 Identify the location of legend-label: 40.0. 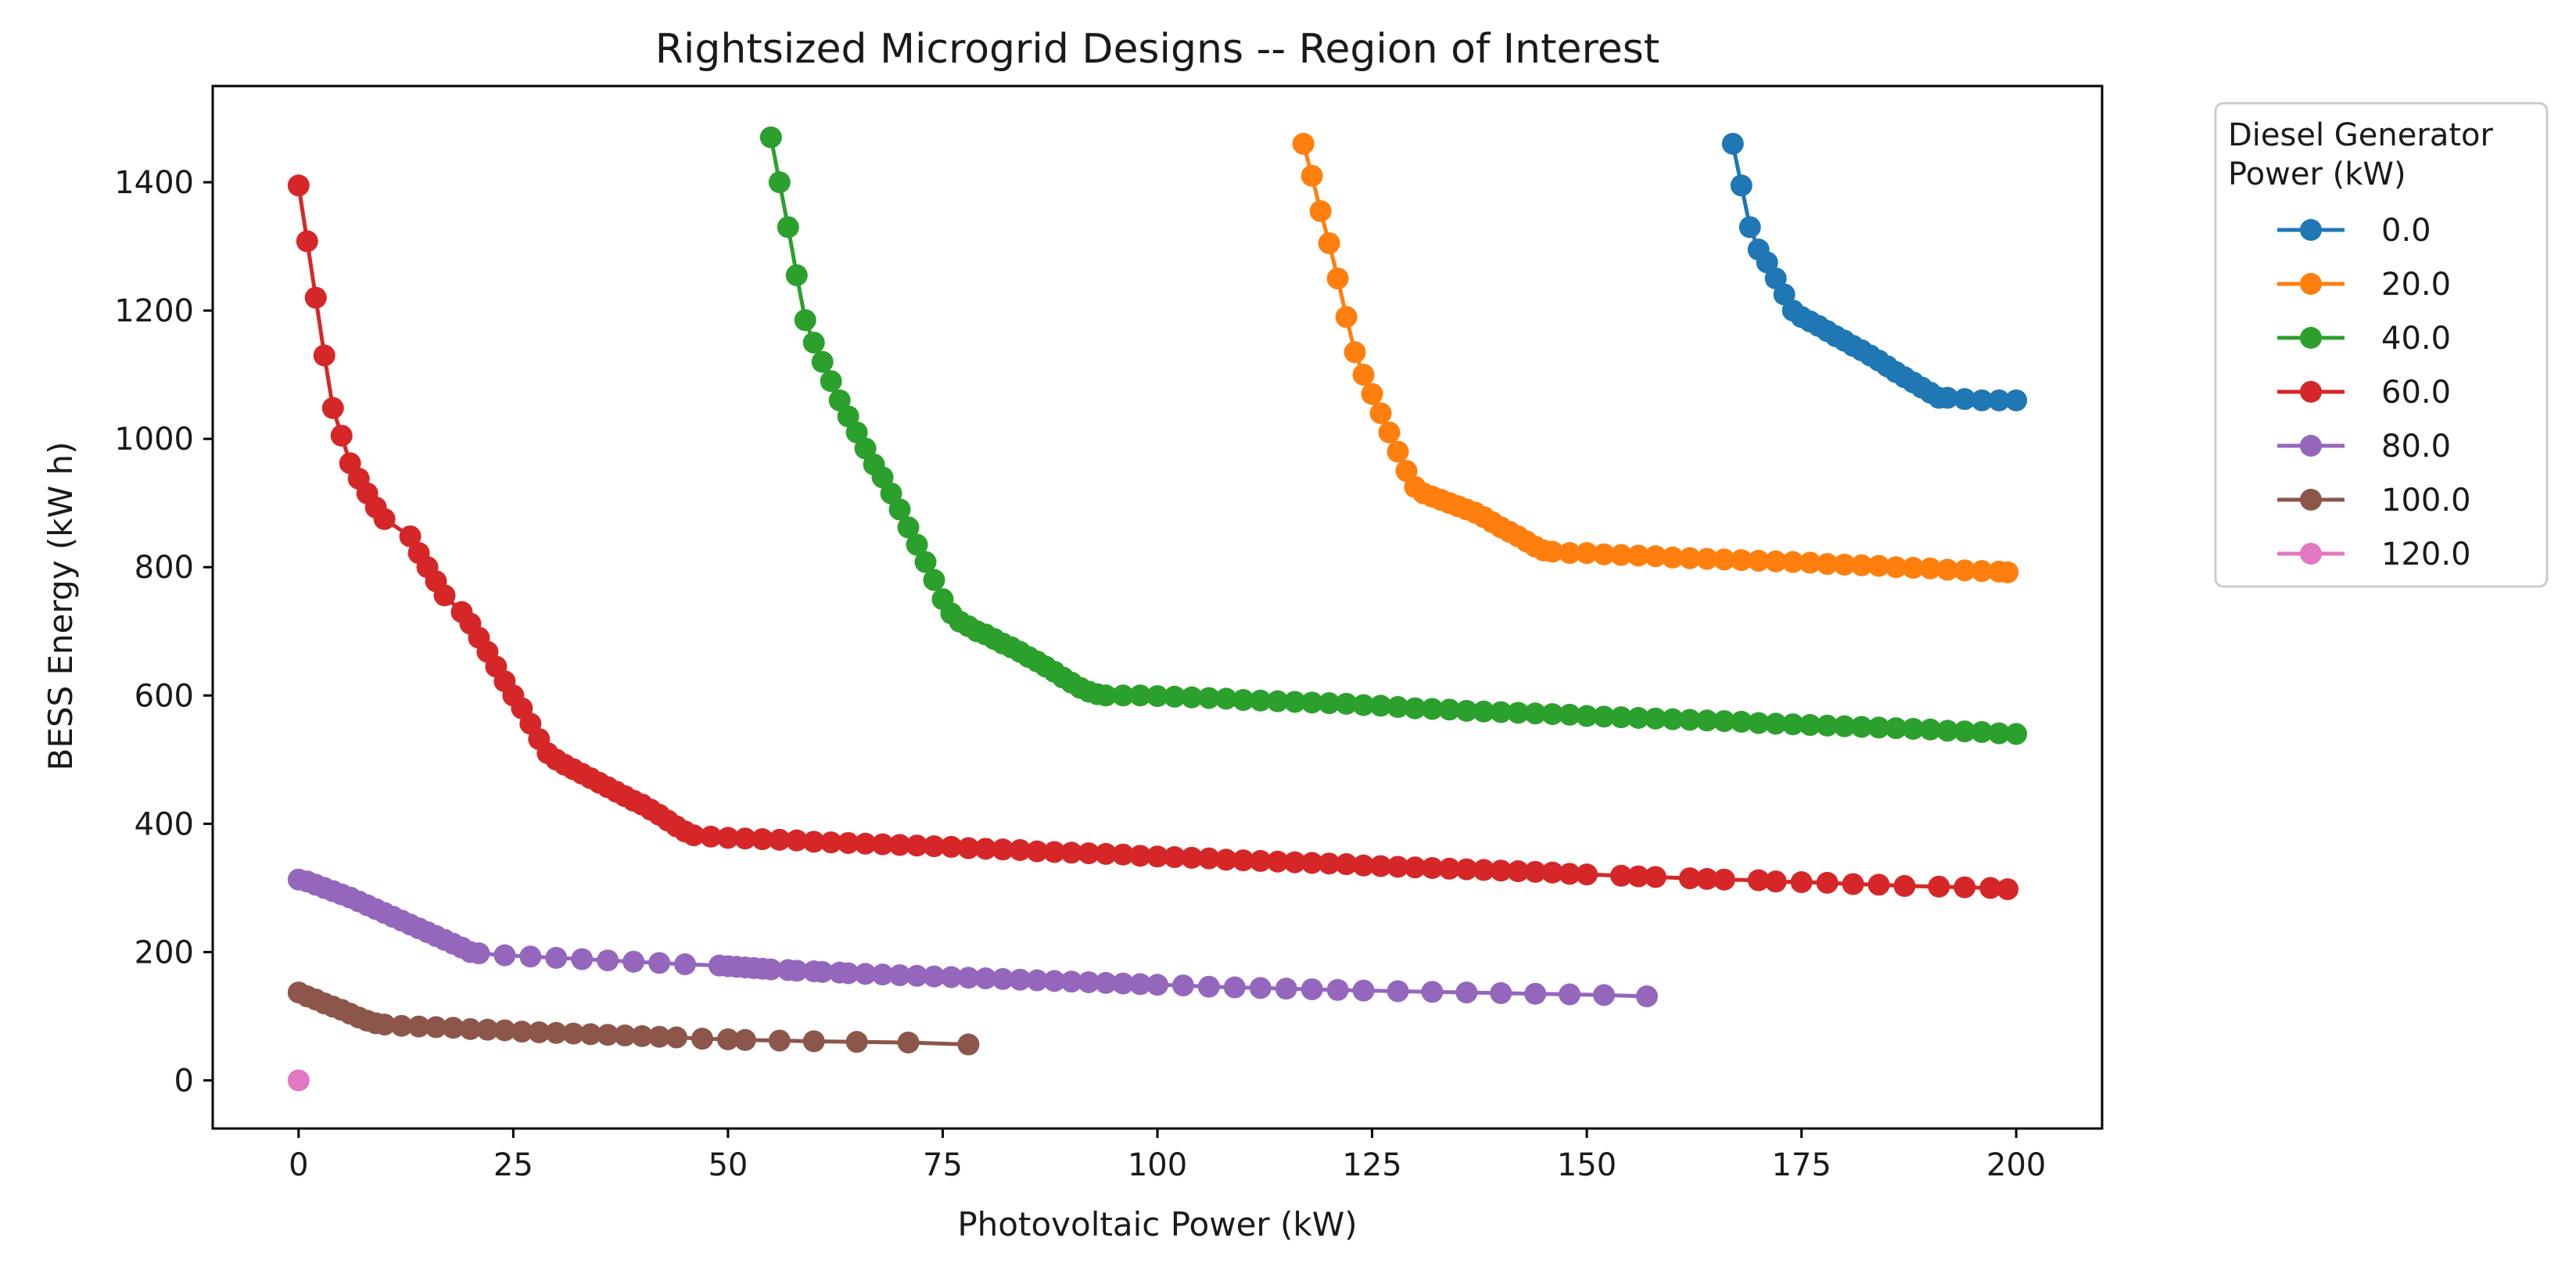
(2416, 339).